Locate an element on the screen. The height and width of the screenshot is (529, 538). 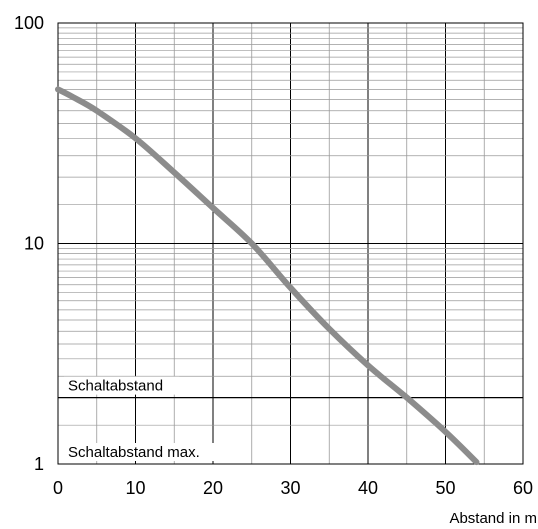
annotations: Schaltabstand Schaltabstand max. is located at coordinates (290, 418).